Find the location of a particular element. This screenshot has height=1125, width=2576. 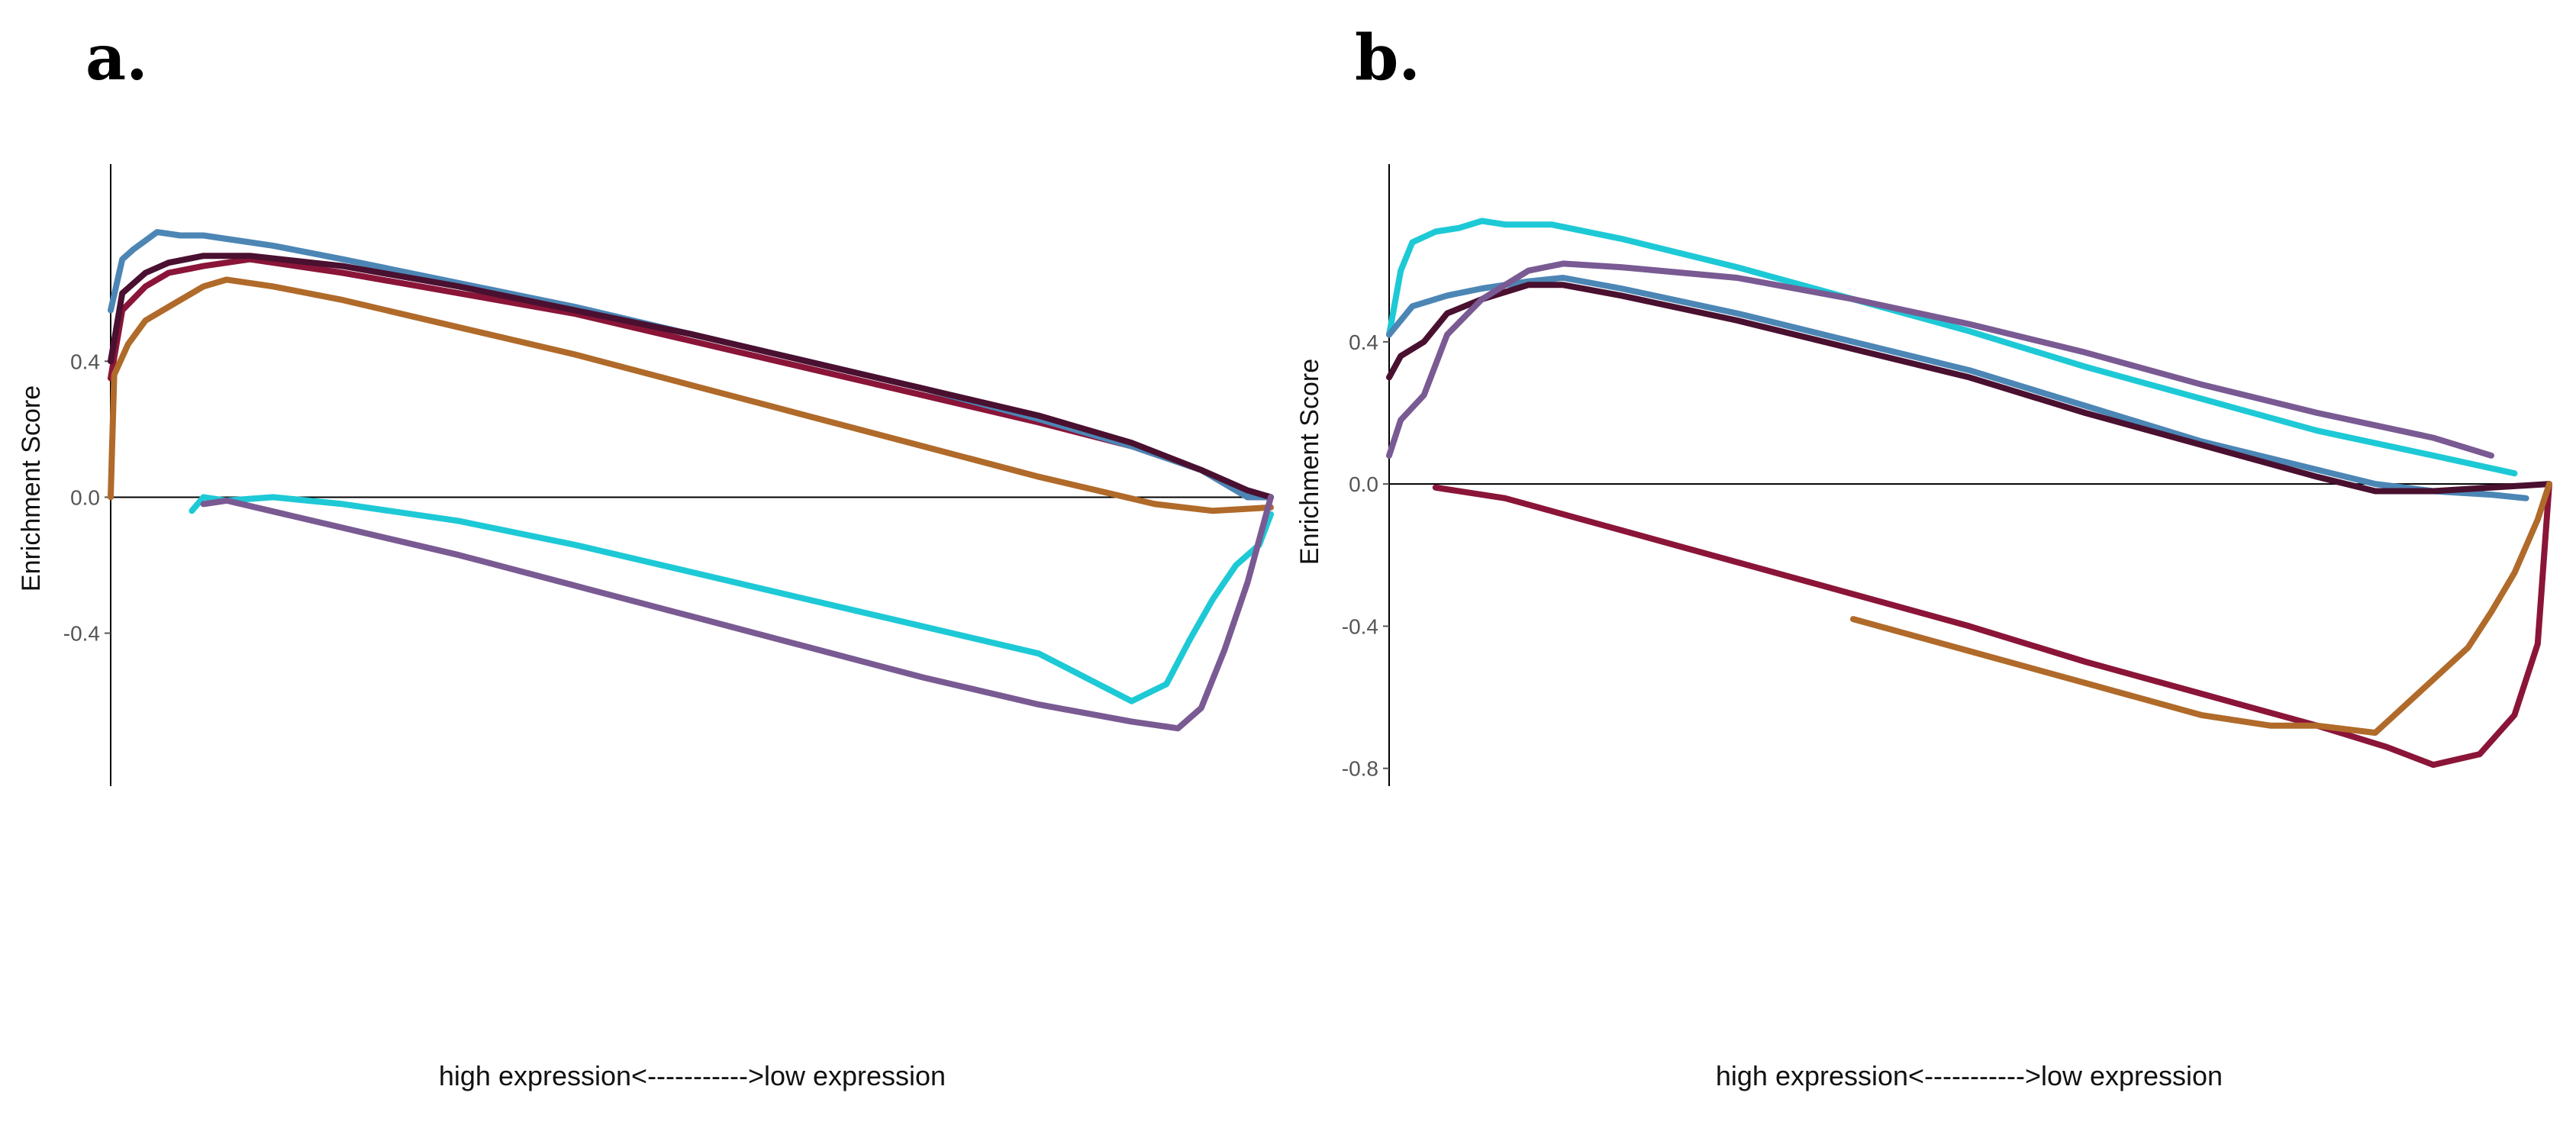

panel-label-a: a. is located at coordinates (117, 58).